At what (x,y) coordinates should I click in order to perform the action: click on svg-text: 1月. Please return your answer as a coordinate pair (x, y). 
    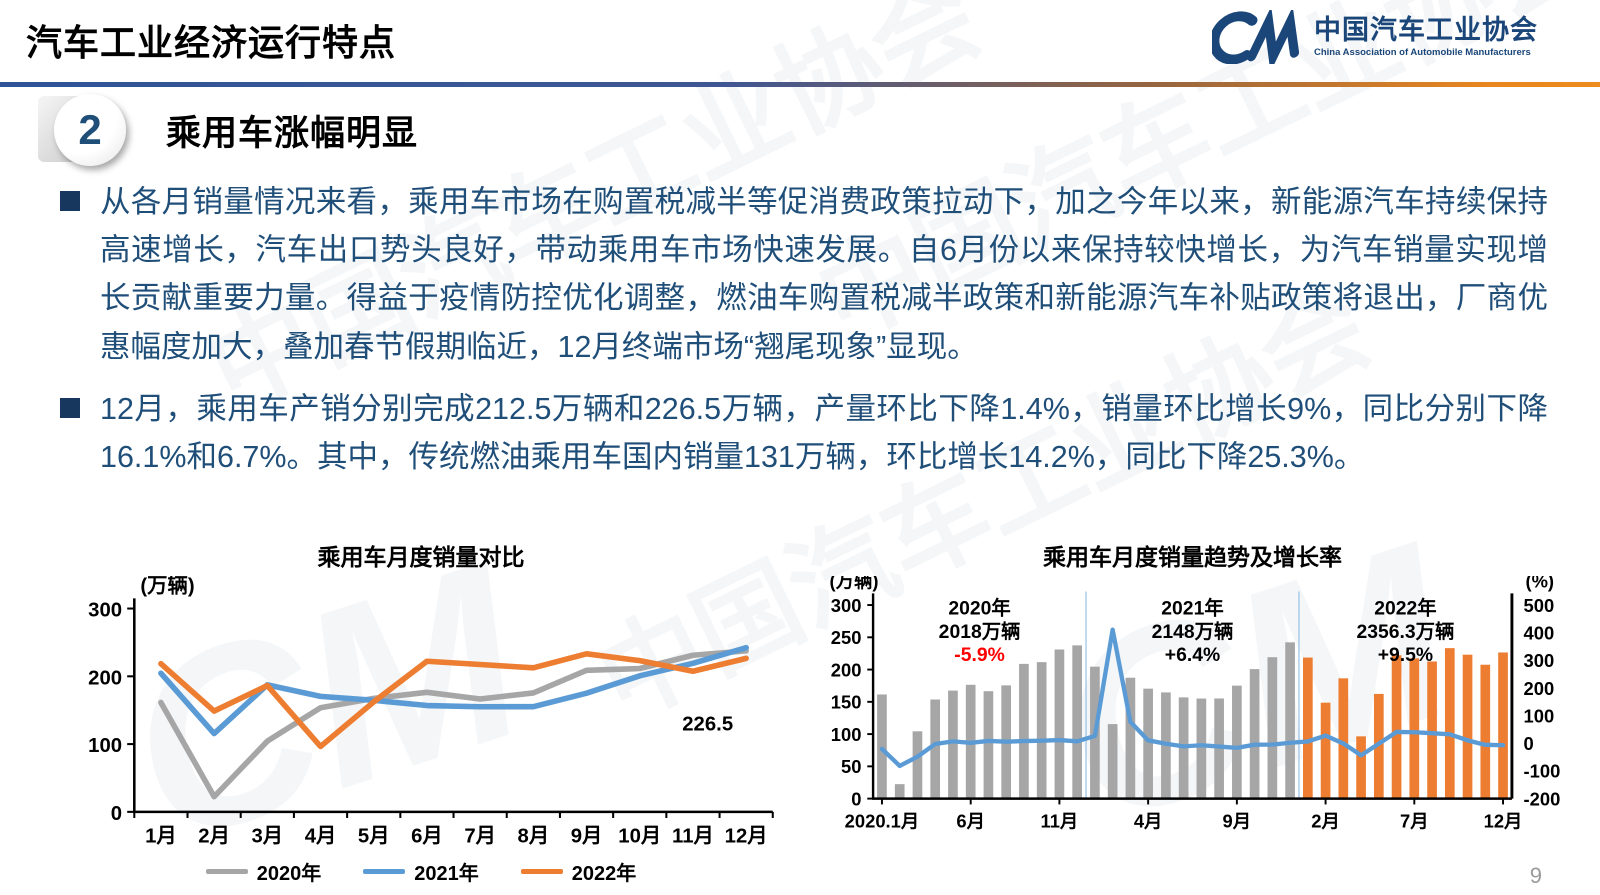
    Looking at the image, I should click on (161, 836).